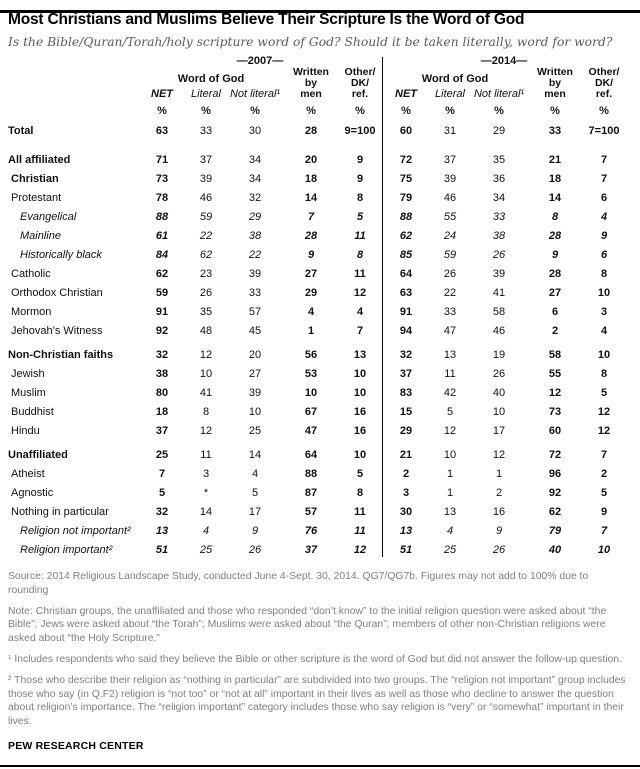 This screenshot has height=769, width=640. What do you see at coordinates (255, 178) in the screenshot?
I see `table-cell: 34` at bounding box center [255, 178].